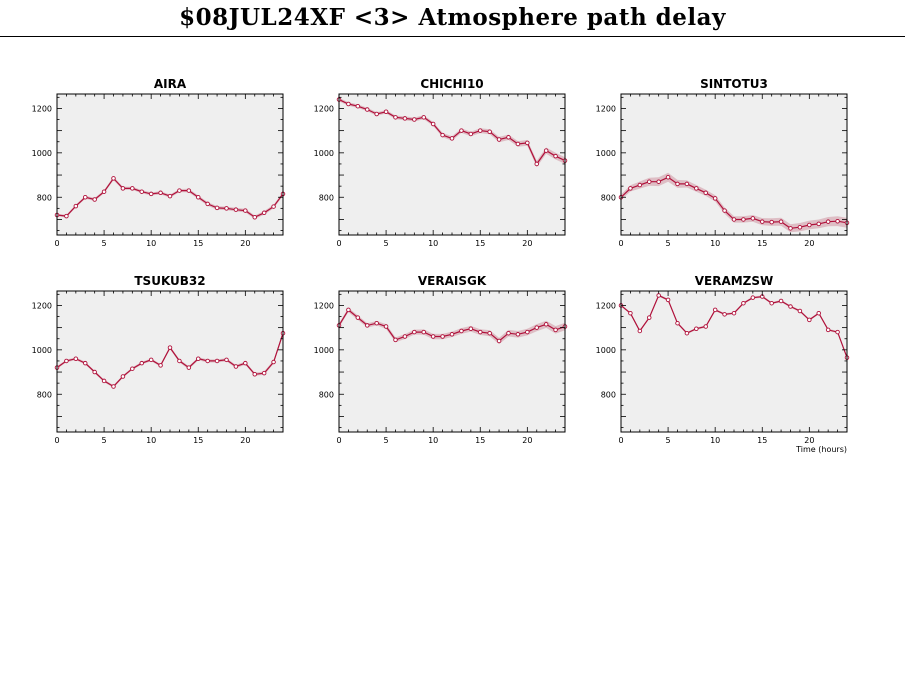 The width and height of the screenshot is (905, 687). I want to click on panel-title: VERAMZSW, so click(734, 281).